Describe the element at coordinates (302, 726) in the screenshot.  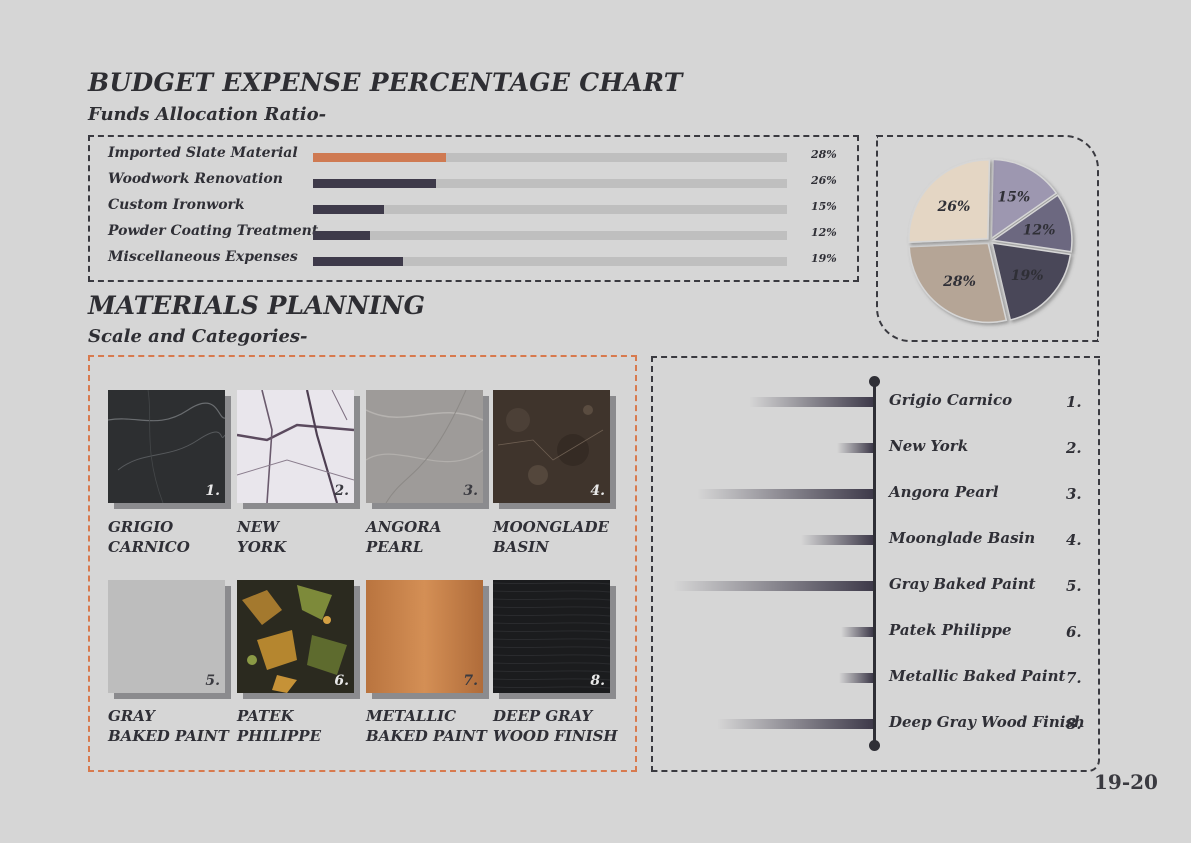
I see `material-caption: PATEK PHILIPPE` at that location.